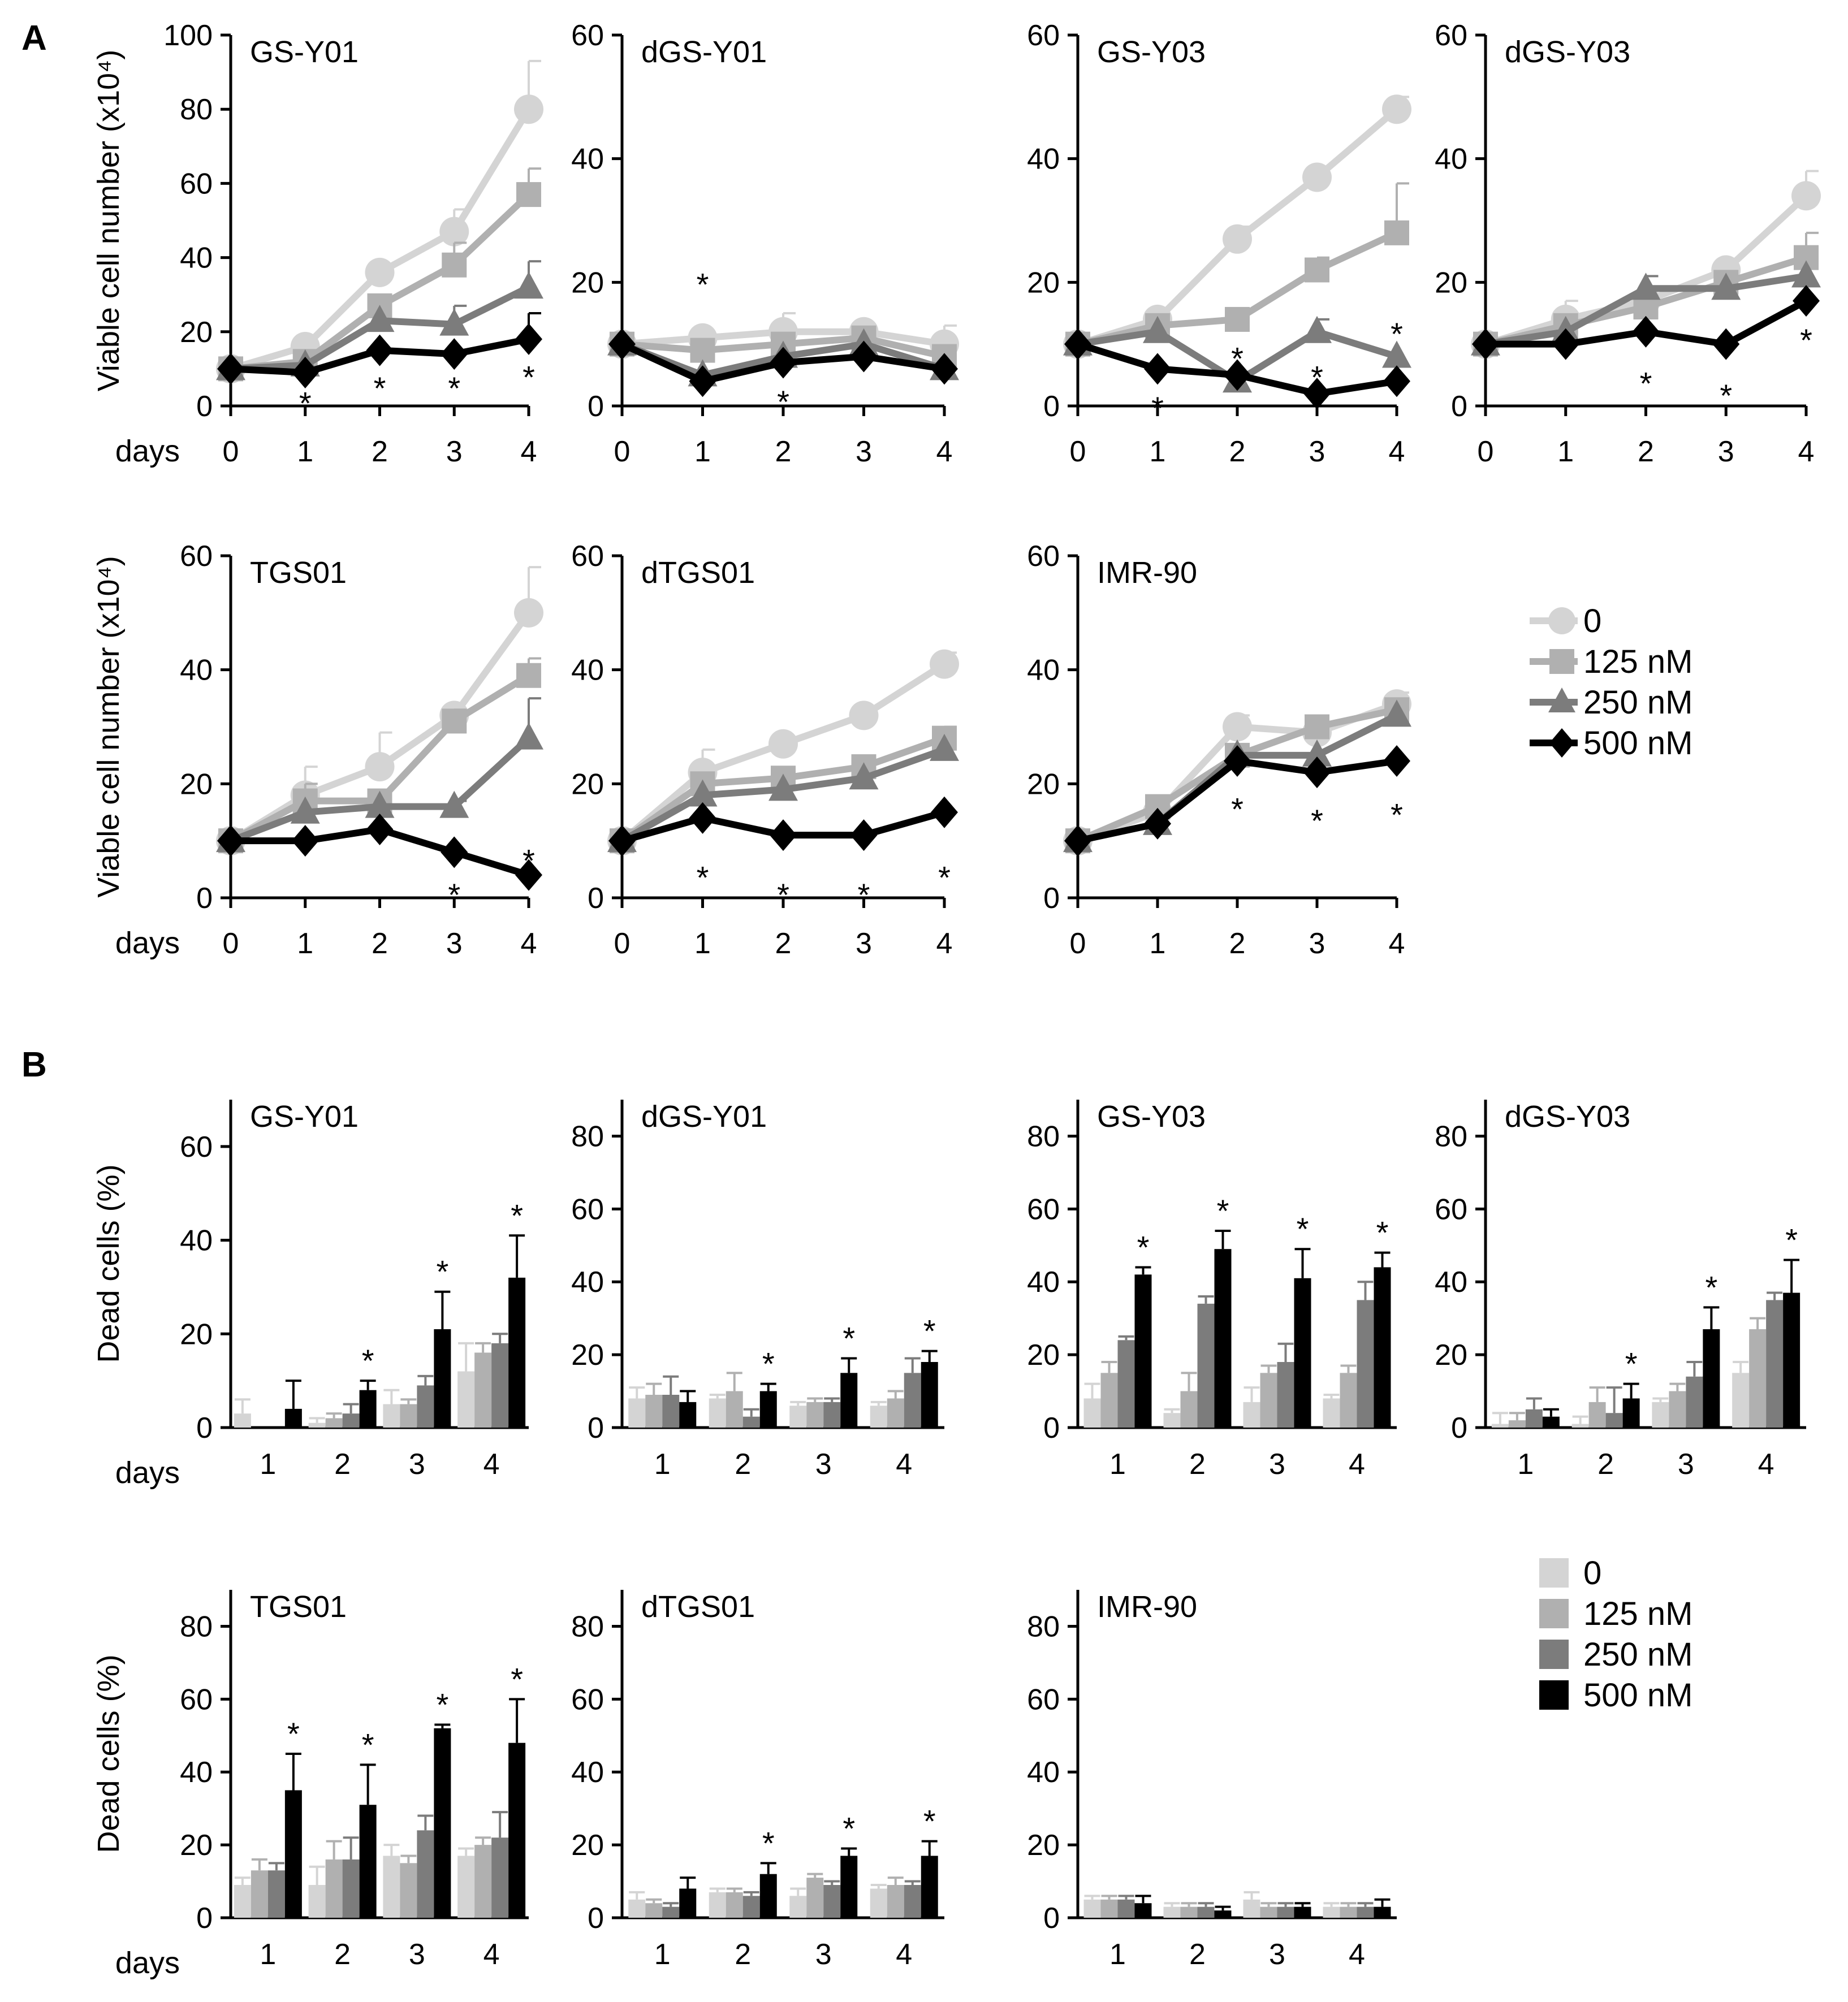  What do you see at coordinates (765, 750) in the screenshot?
I see `chart-a-dtgs01: 0 20 40 60 dTGS01 0 1 2 3 4 * * * *` at bounding box center [765, 750].